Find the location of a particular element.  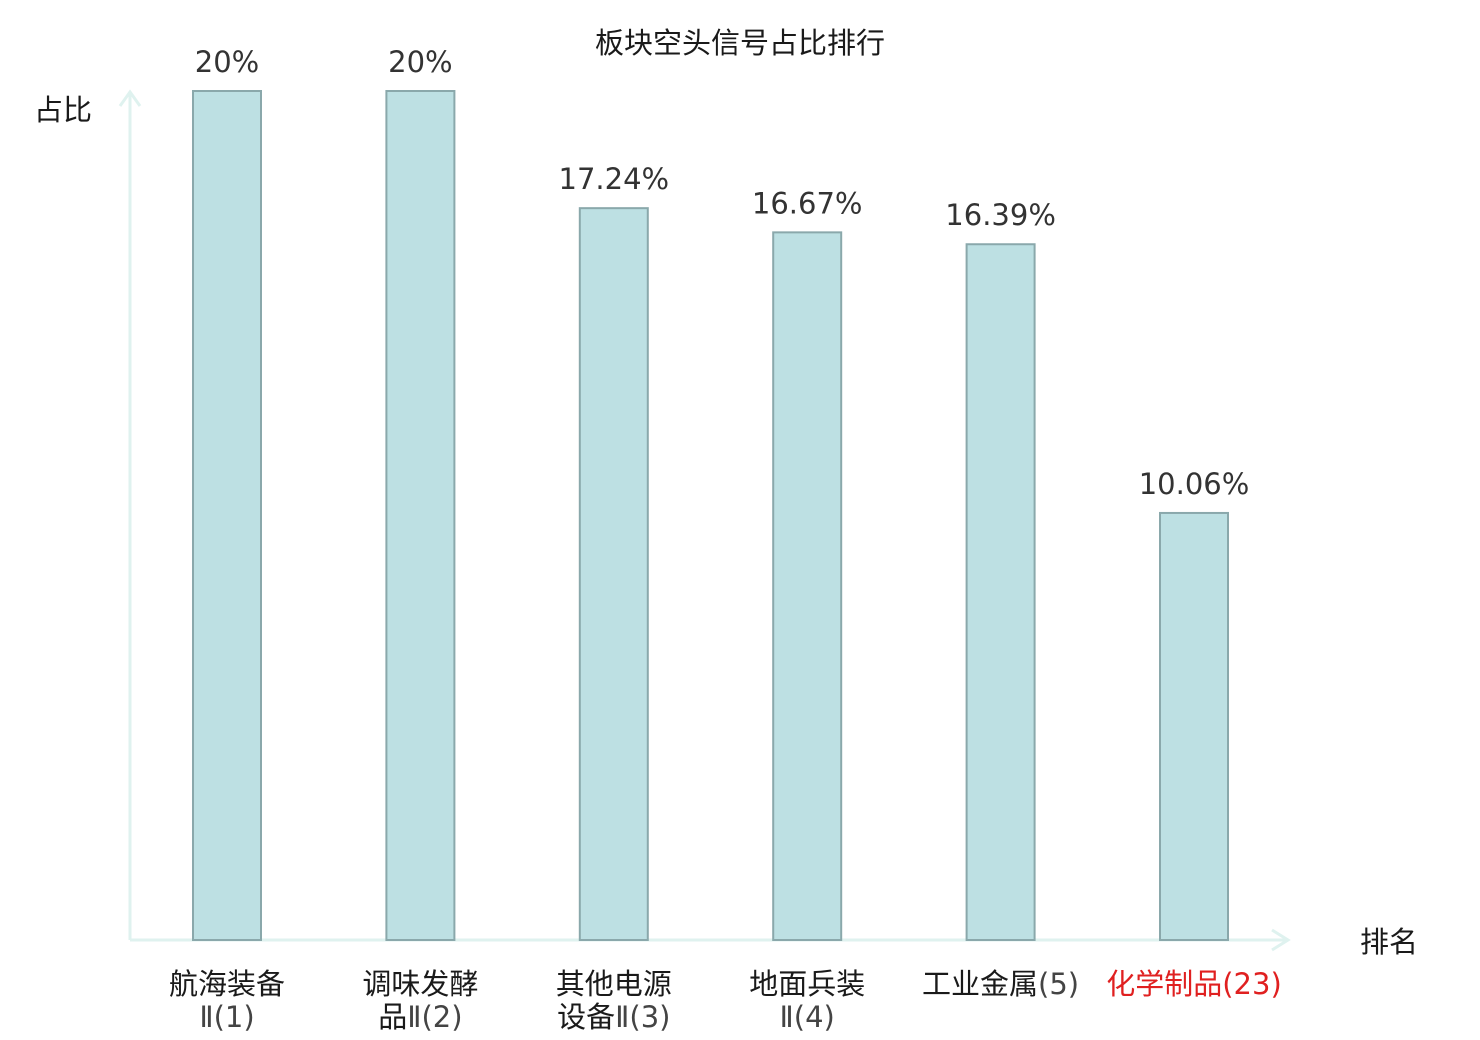

category-label-1-line-2: Ⅱ(1) is located at coordinates (226, 1017).